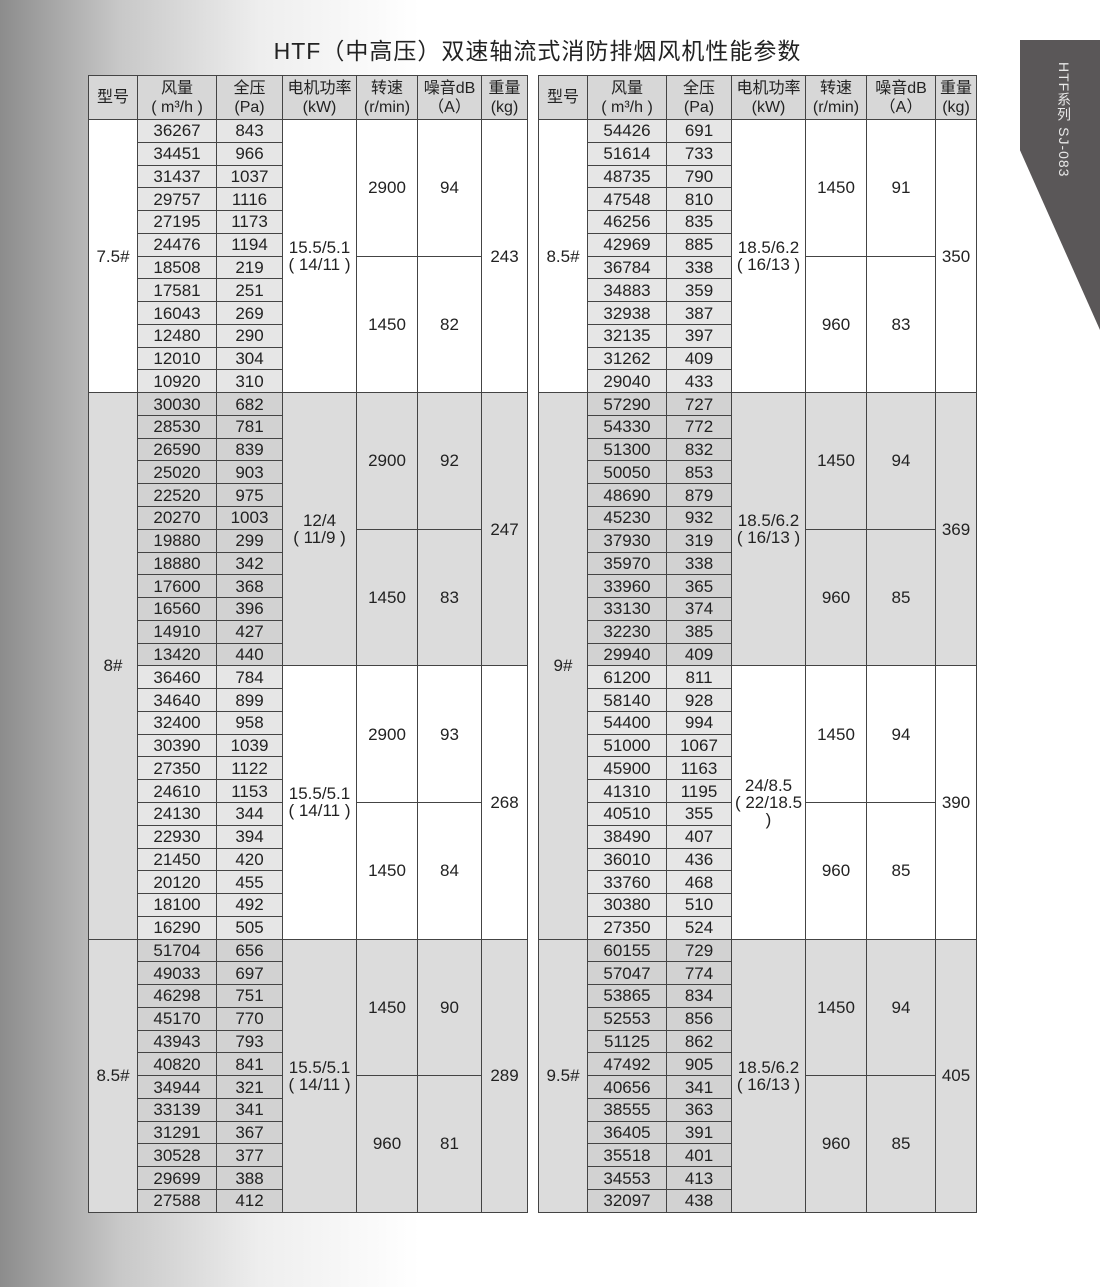 The height and width of the screenshot is (1287, 1100). I want to click on airflow-cell: 33130, so click(627, 609).